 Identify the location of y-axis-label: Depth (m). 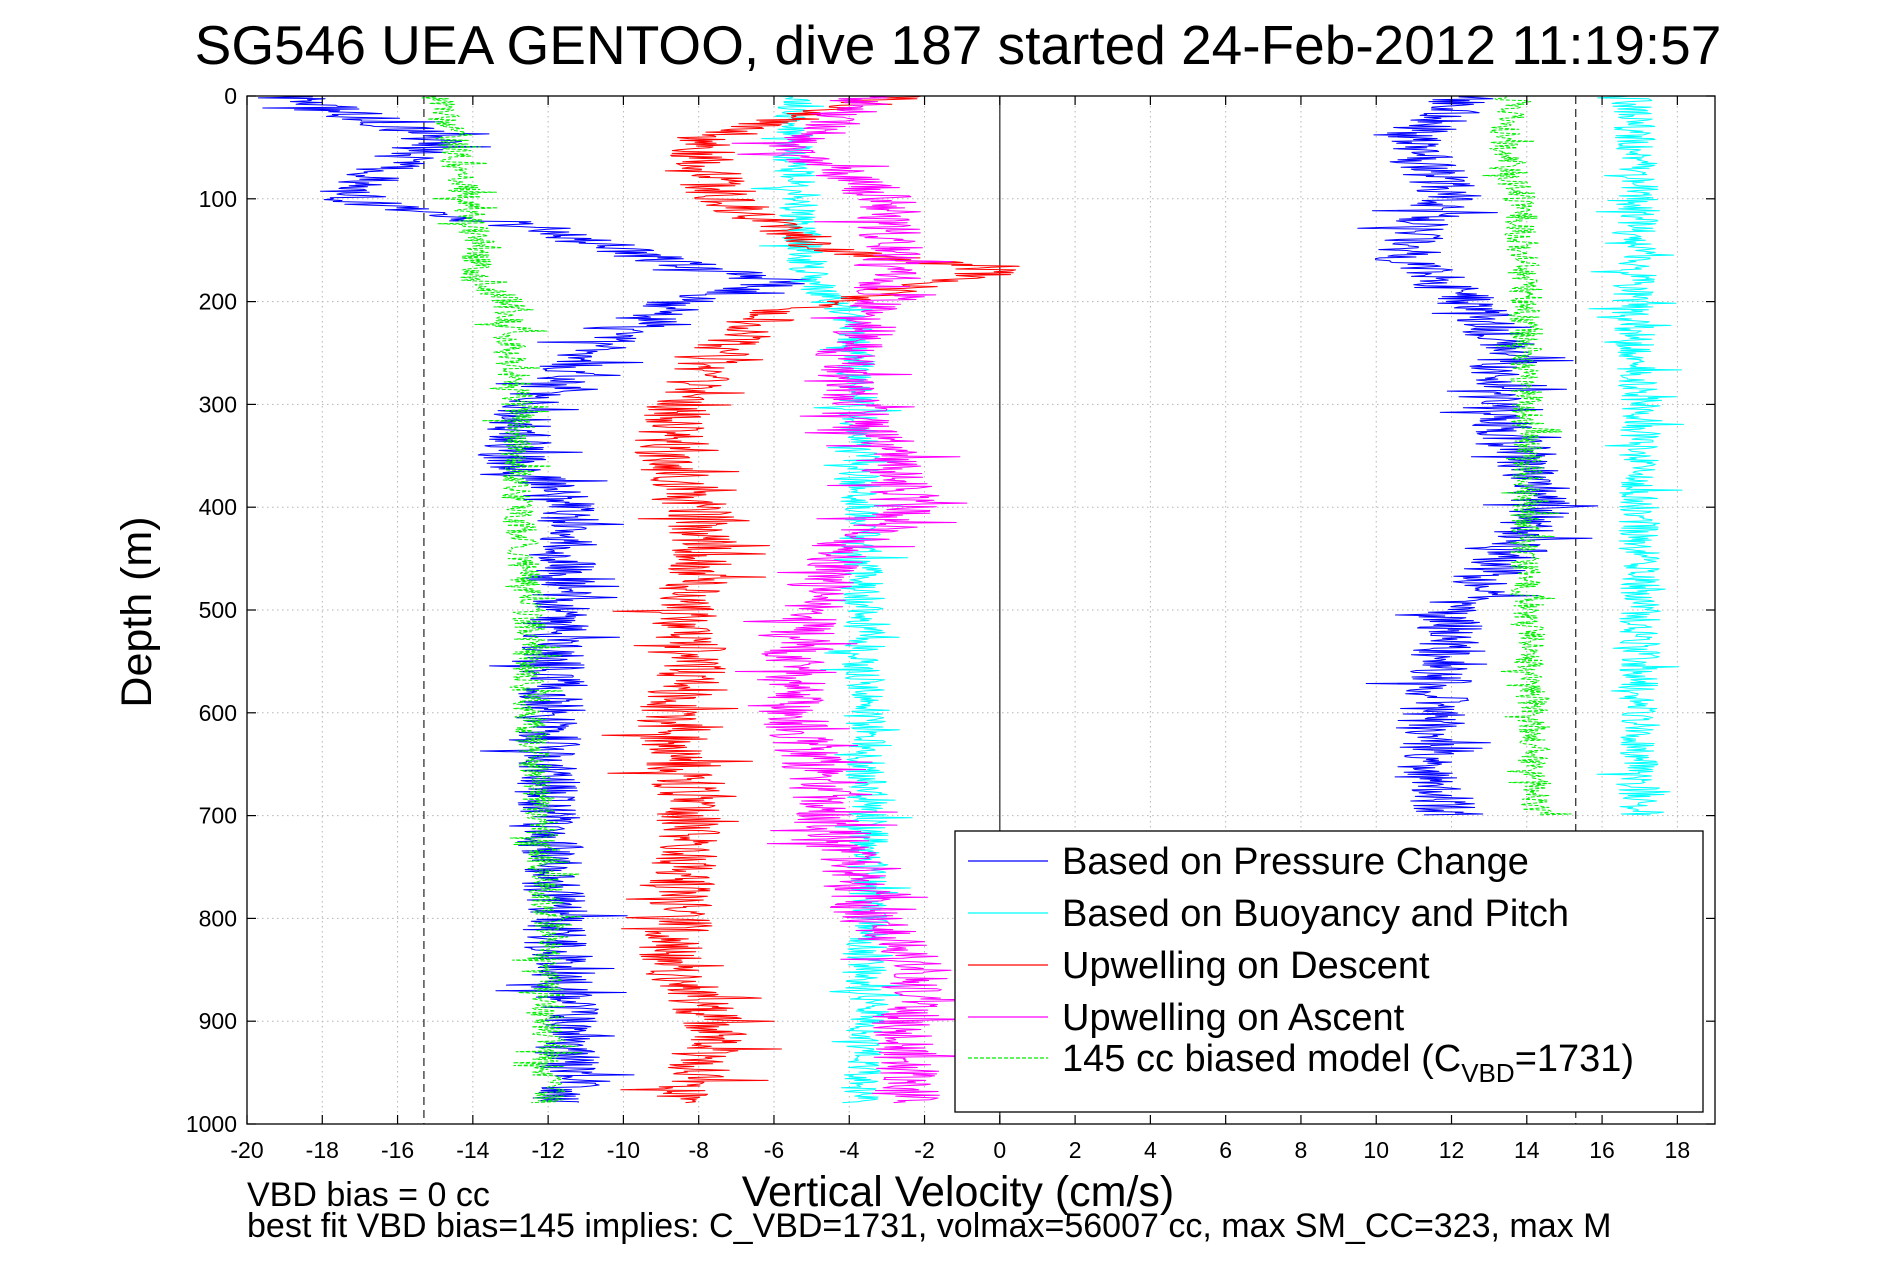
(137, 611).